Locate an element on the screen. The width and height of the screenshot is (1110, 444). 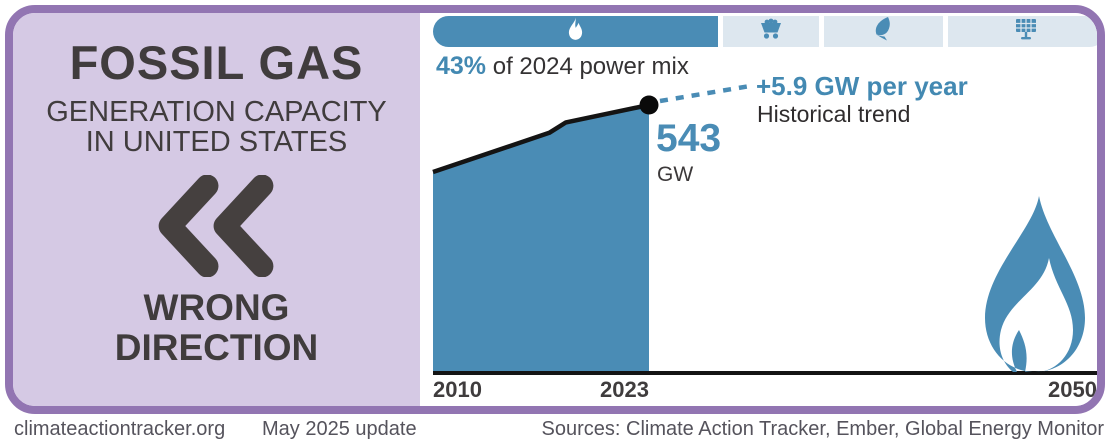
page-subtitle: GENERATION CAPACITY IN UNITED STATES is located at coordinates (216, 127).